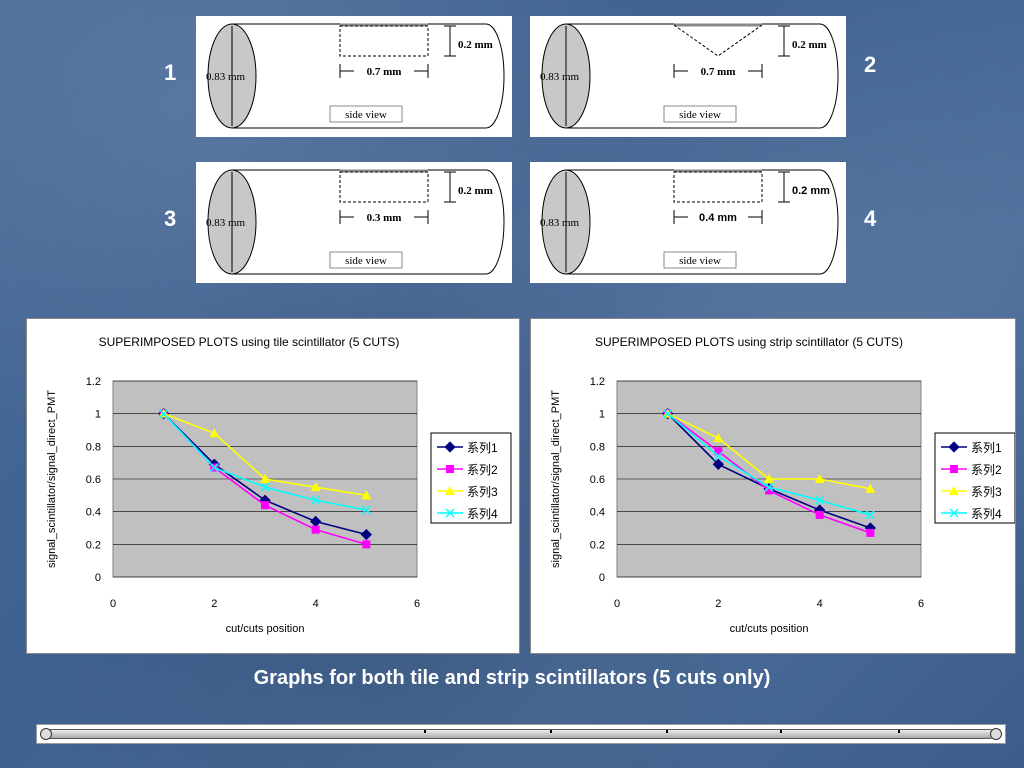 The height and width of the screenshot is (768, 1024). I want to click on width-label: 0.3 mm, so click(384, 218).